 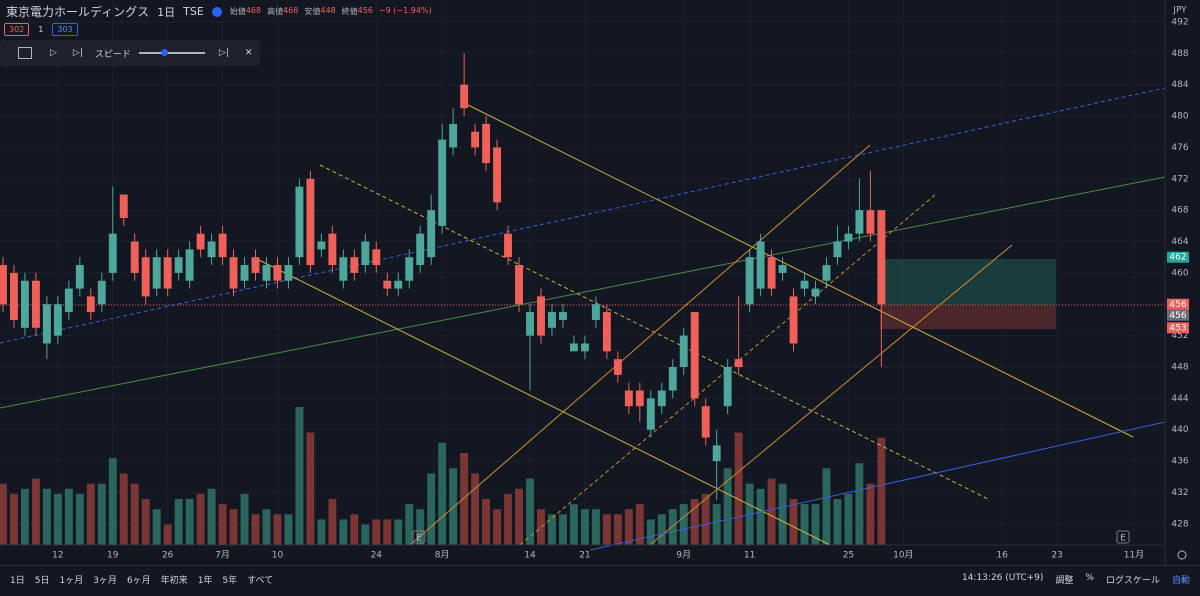 I want to click on jump: ▷|, so click(x=223, y=53).